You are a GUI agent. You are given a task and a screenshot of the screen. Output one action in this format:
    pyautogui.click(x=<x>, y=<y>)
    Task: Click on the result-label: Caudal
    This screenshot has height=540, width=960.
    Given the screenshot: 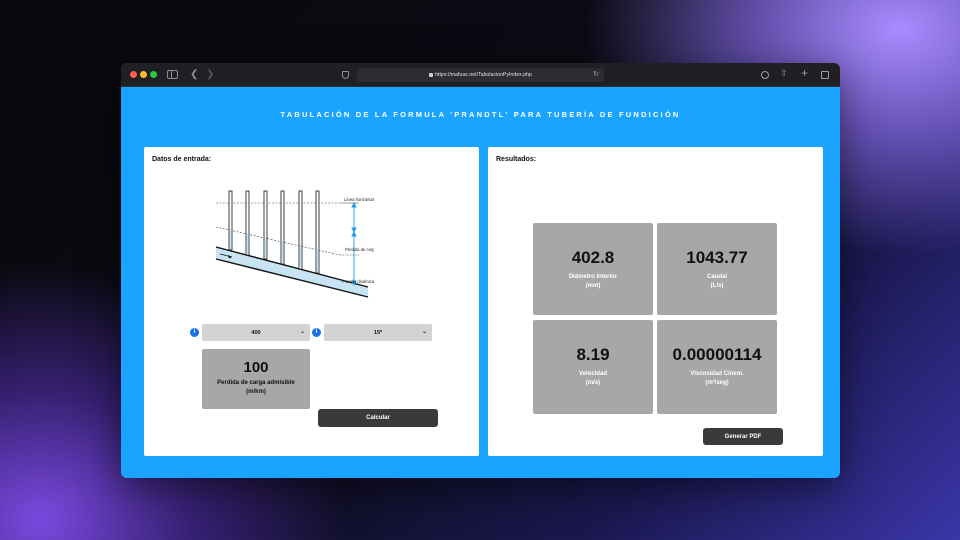 What is the action you would take?
    pyautogui.click(x=716, y=277)
    